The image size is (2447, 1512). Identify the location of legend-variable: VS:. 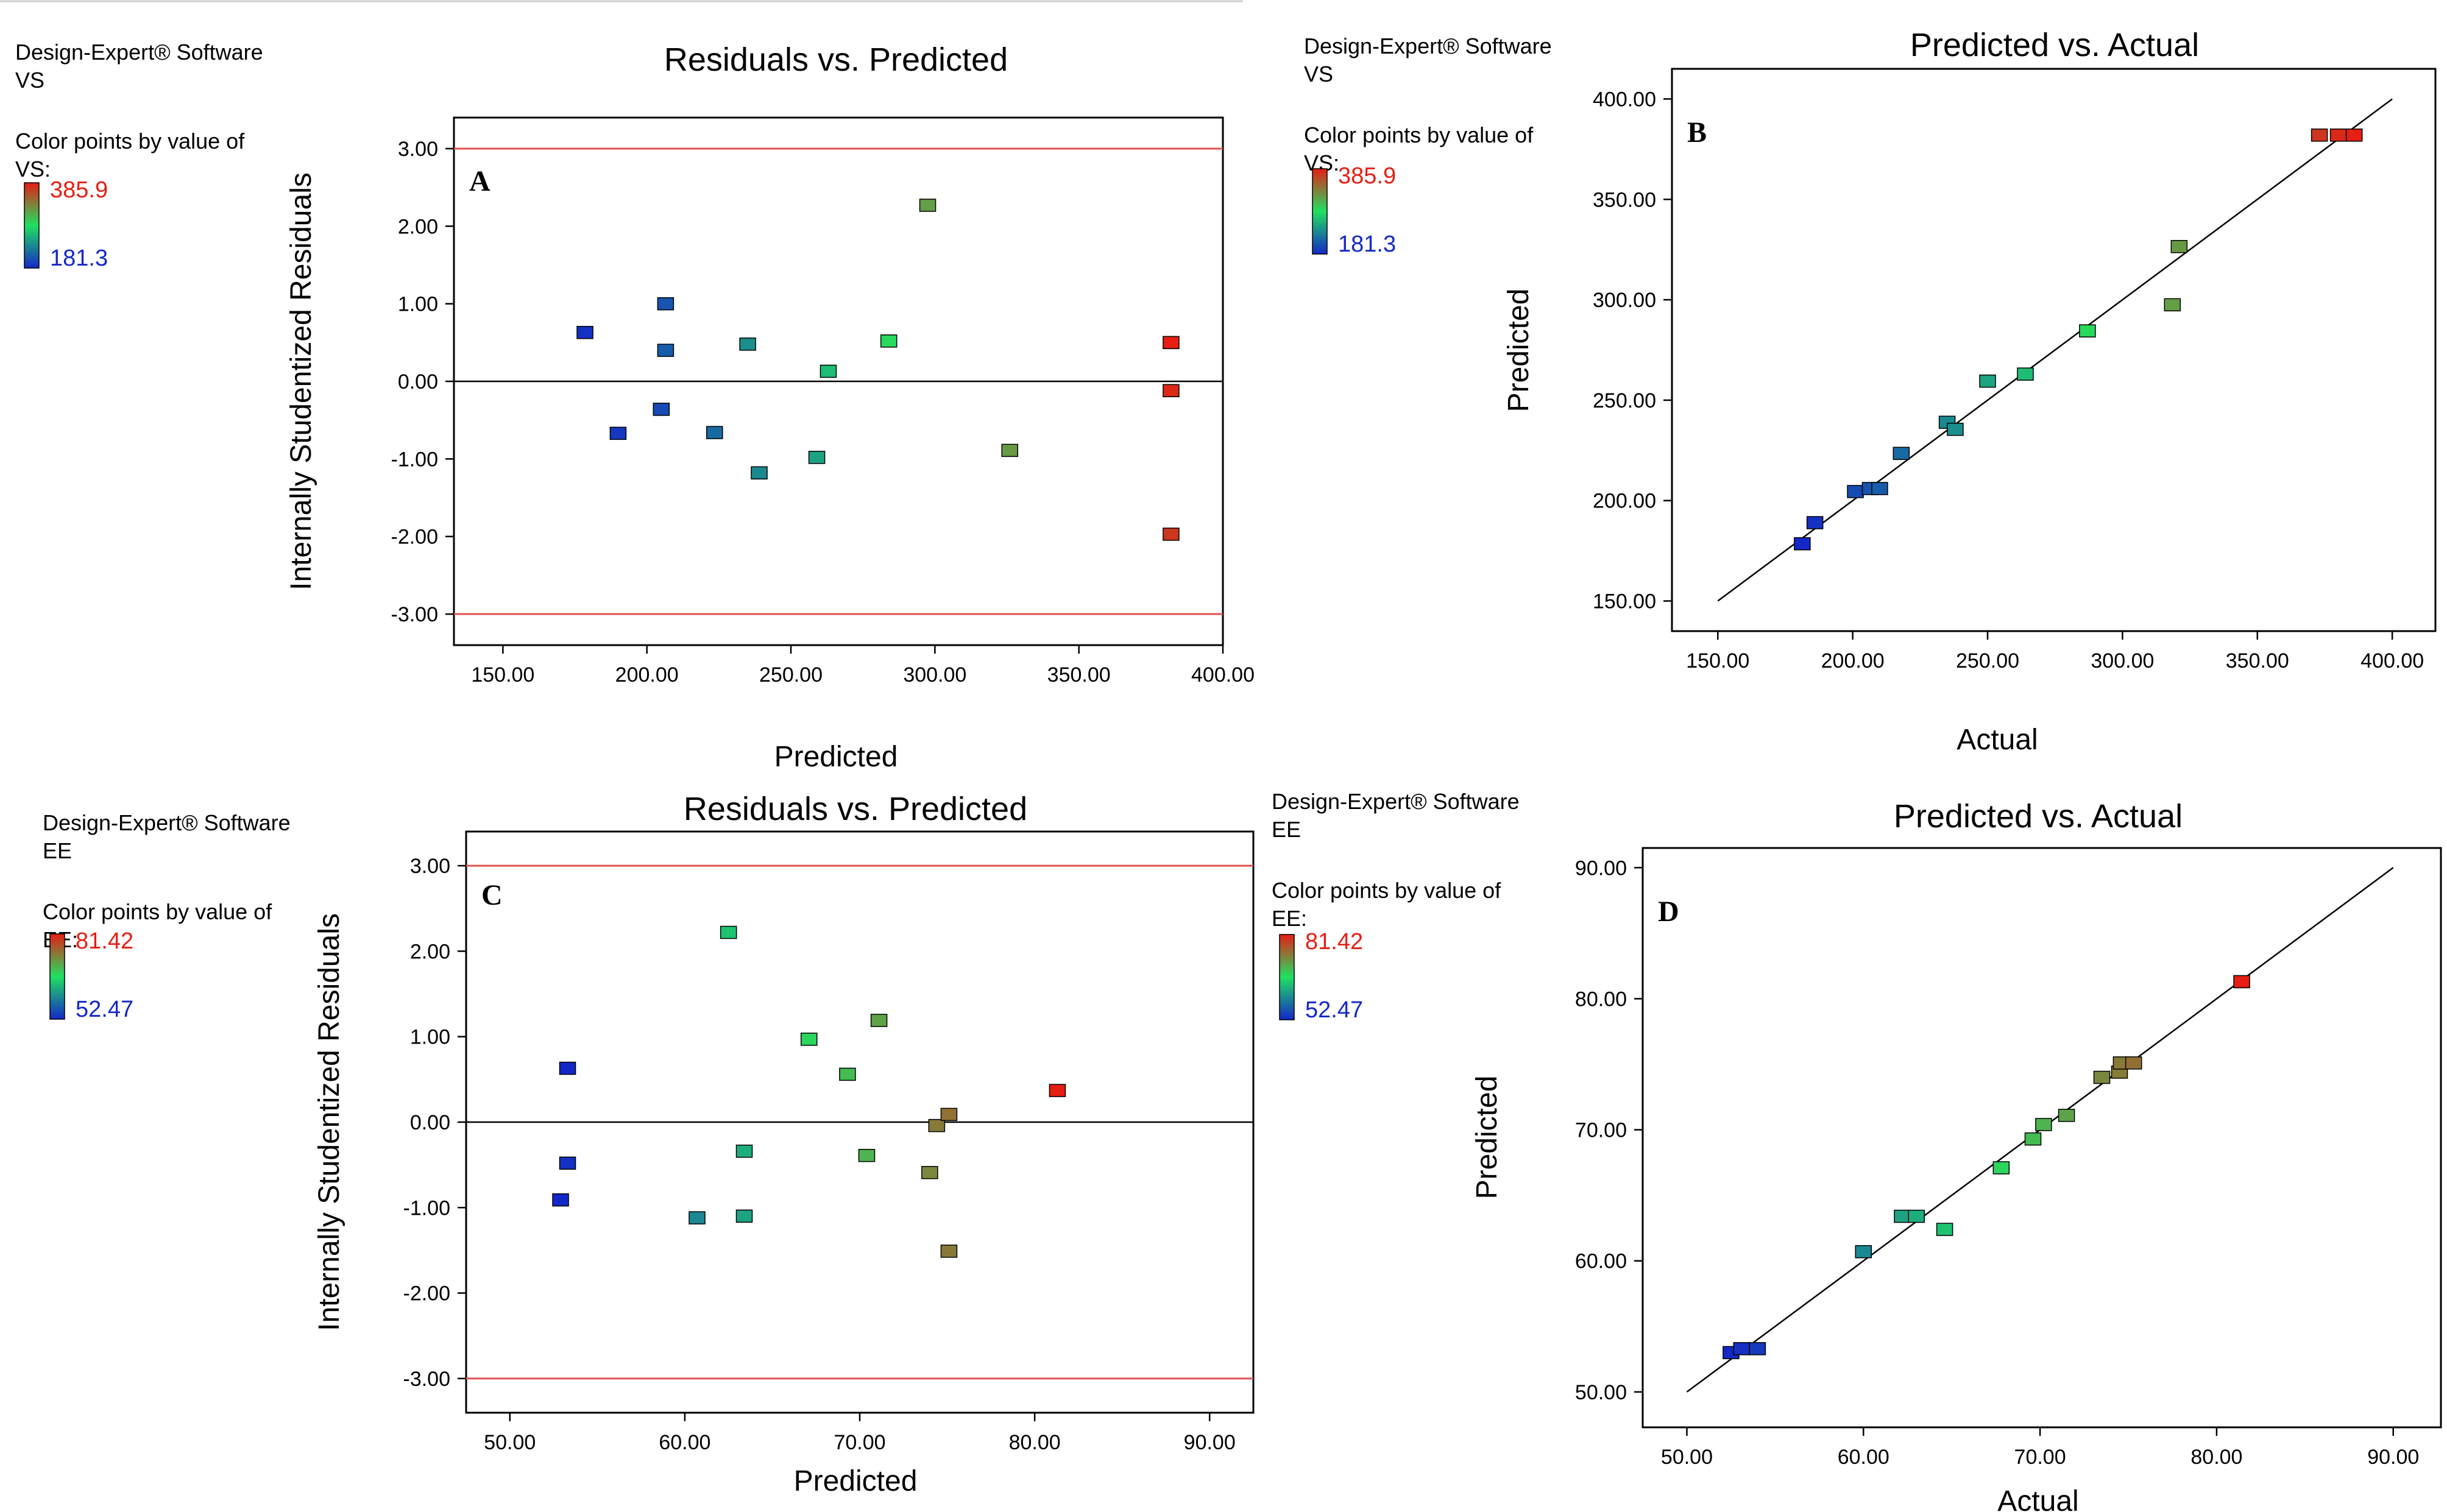
(33, 170).